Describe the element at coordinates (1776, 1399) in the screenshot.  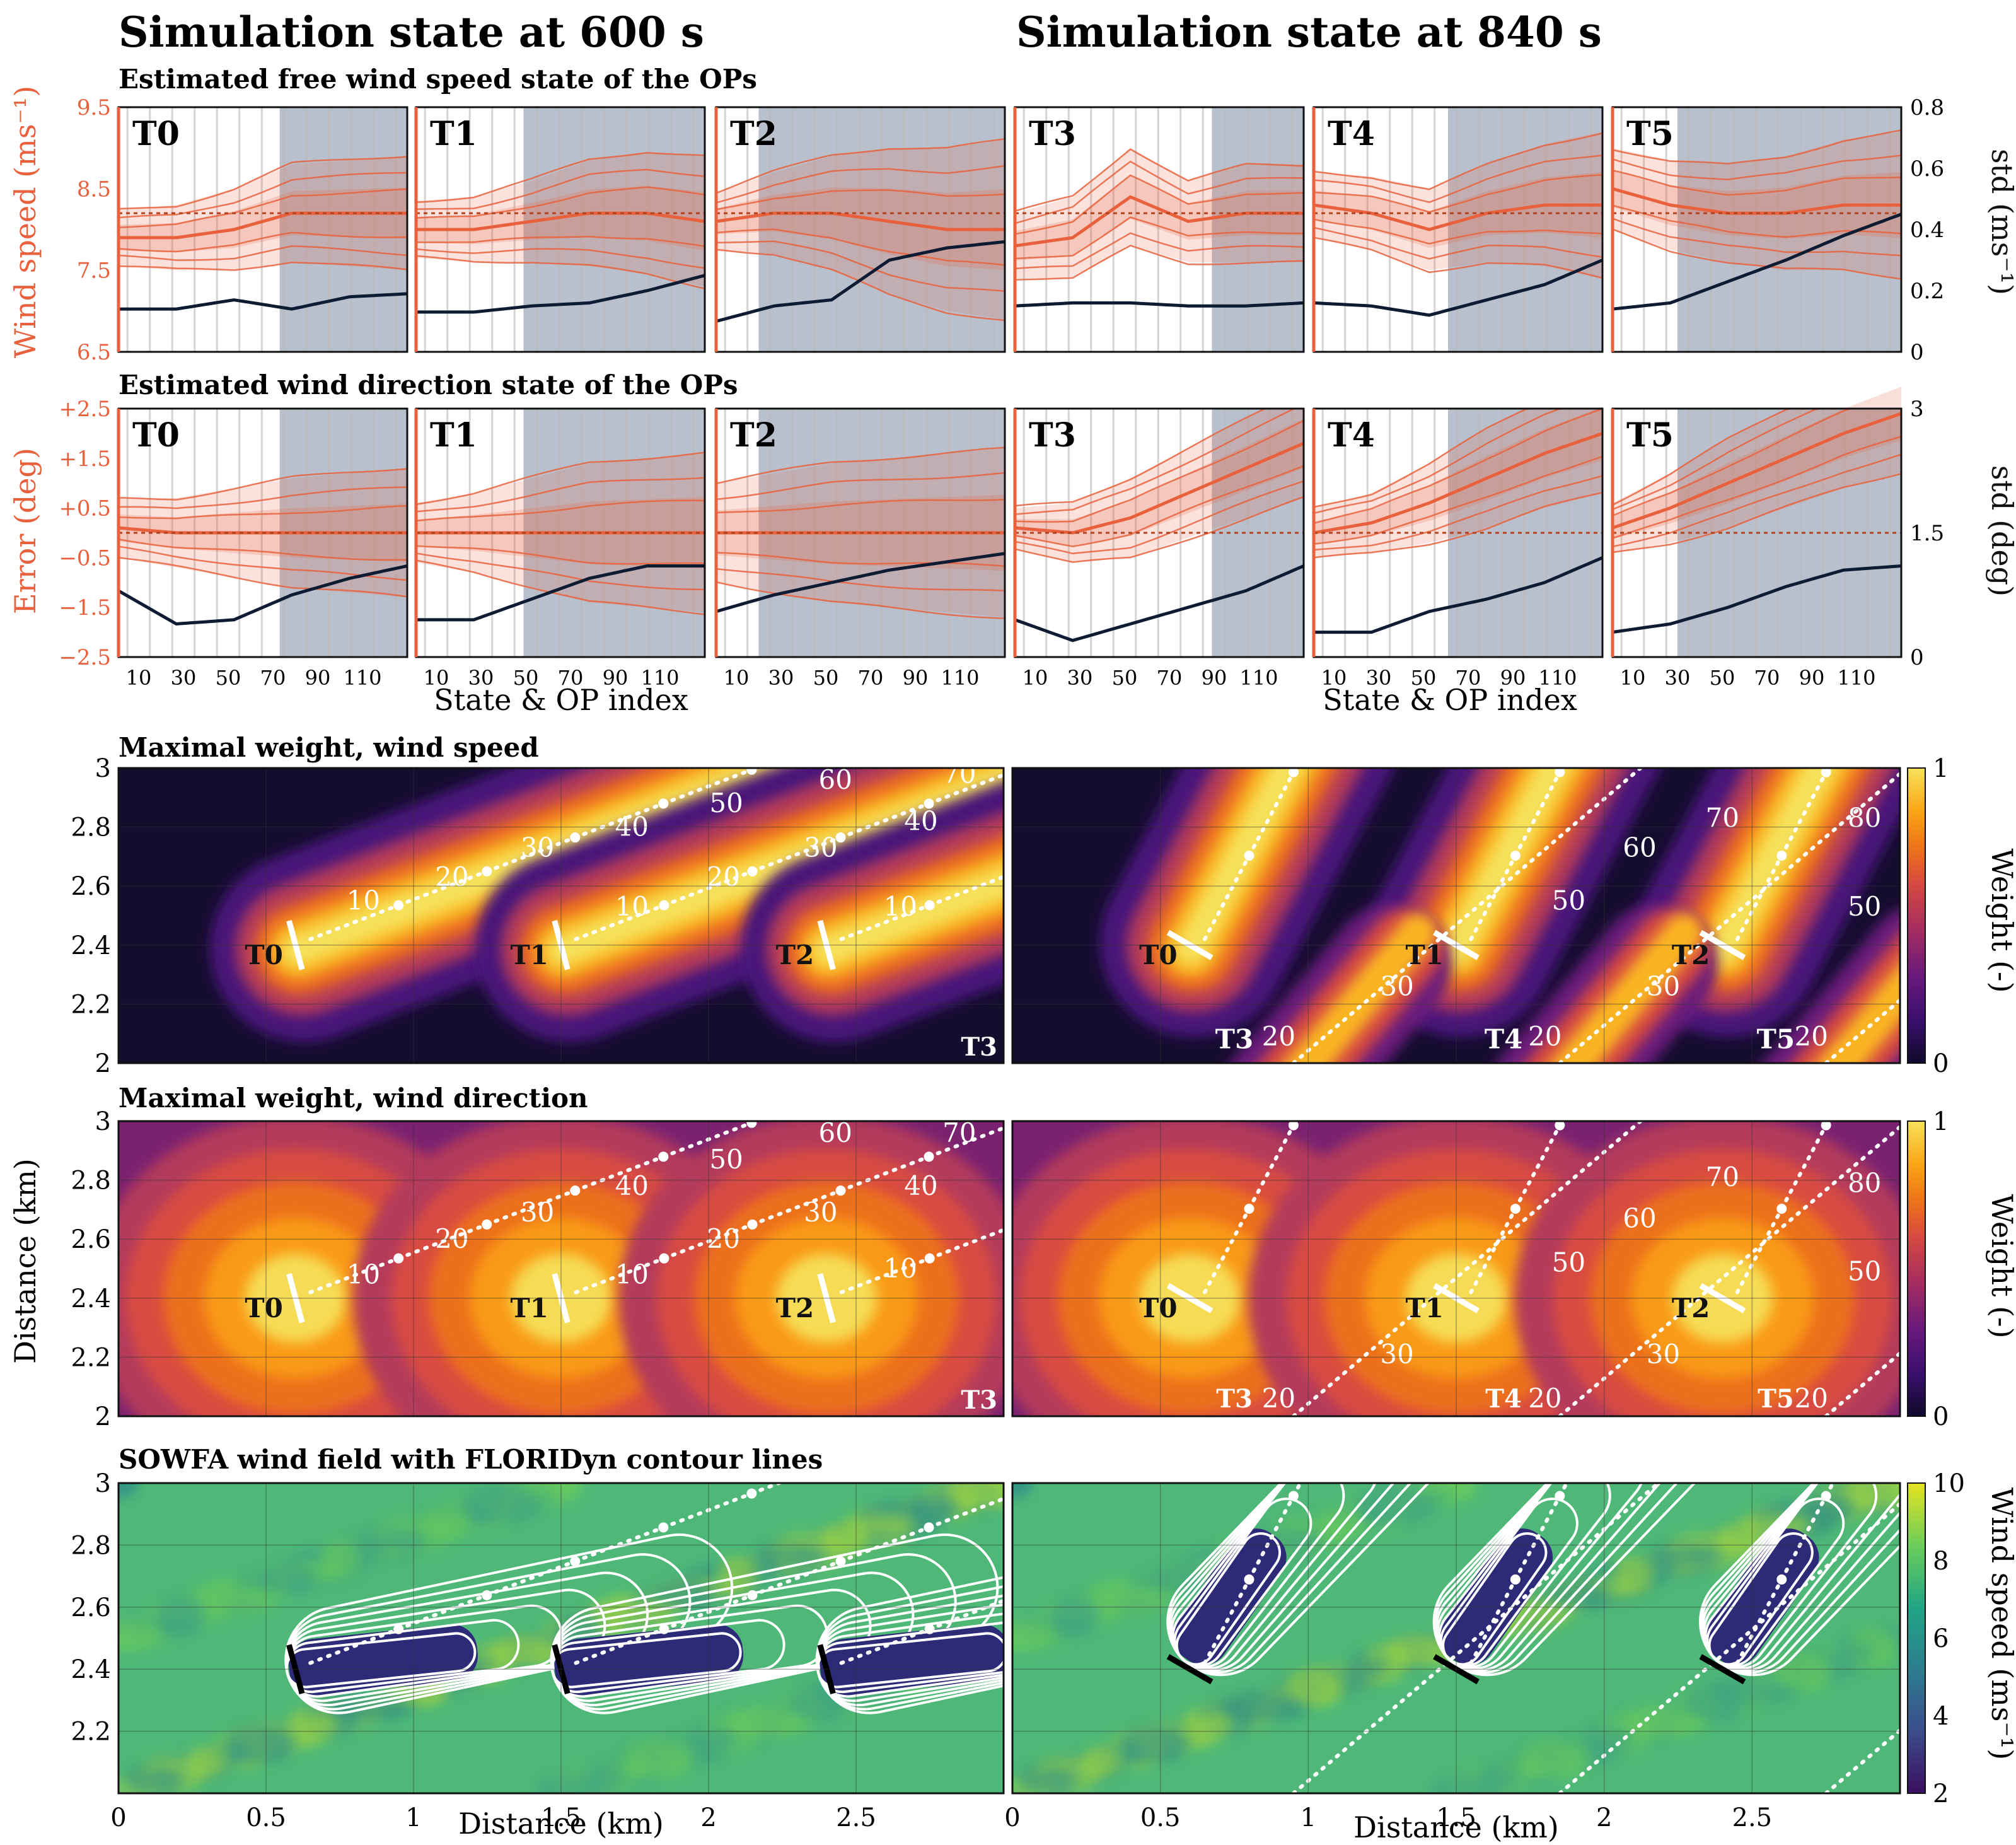
I see `bottom-turbine-label: T5` at that location.